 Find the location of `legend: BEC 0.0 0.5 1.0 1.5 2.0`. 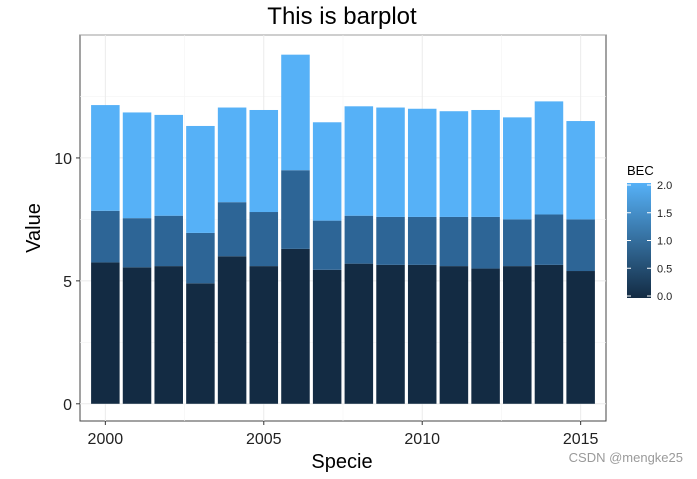

legend: BEC 0.0 0.5 1.0 1.5 2.0 is located at coordinates (649, 233).